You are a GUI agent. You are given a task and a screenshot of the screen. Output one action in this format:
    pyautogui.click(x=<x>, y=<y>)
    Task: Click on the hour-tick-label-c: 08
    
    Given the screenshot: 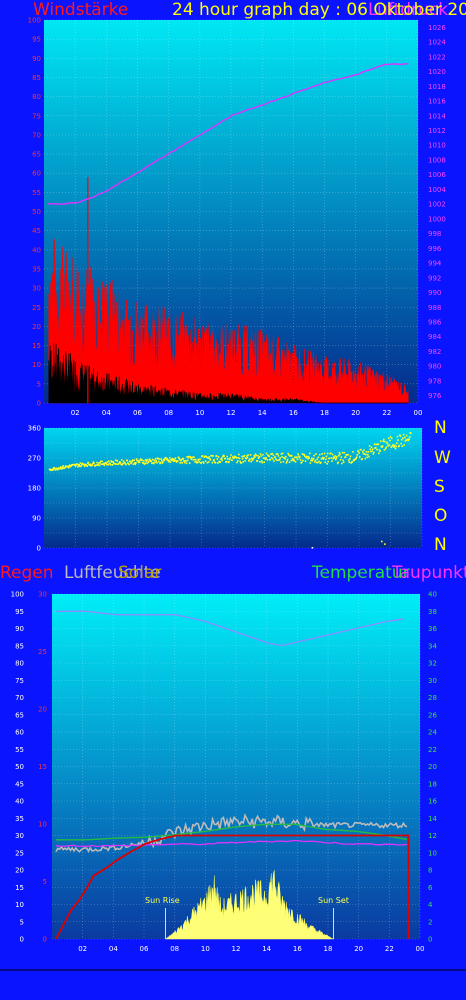 What is the action you would take?
    pyautogui.click(x=174, y=949)
    